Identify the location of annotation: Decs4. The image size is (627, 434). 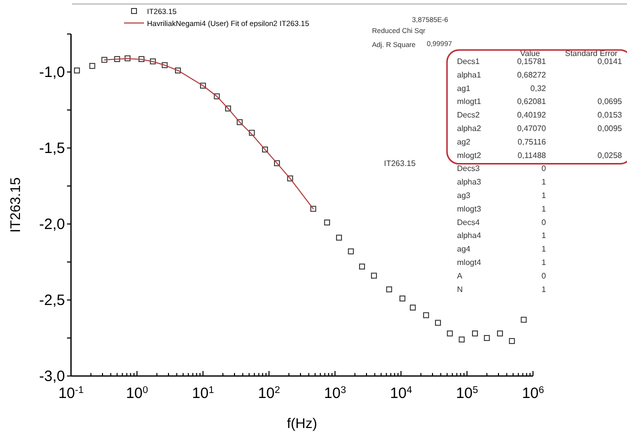
(468, 222).